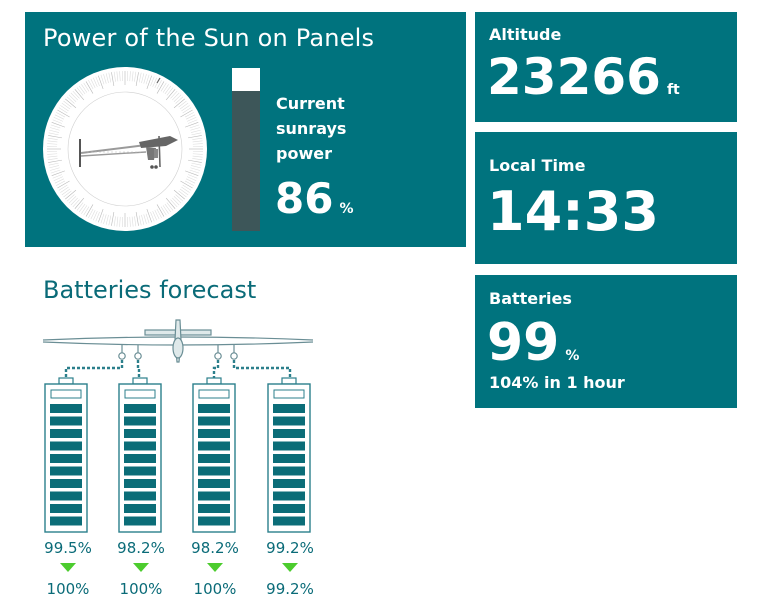 The image size is (757, 609). Describe the element at coordinates (246, 79) in the screenshot. I see `sun-power-bar-fill` at that location.